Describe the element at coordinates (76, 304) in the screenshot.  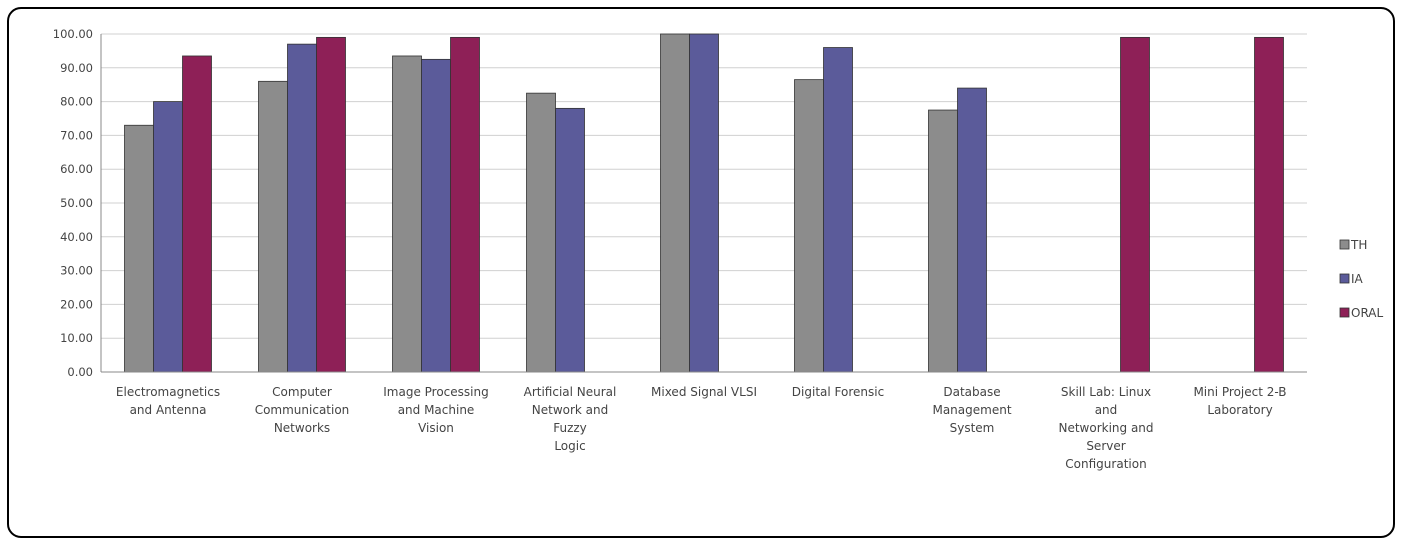
I see `y-tick-label: 20.00` at that location.